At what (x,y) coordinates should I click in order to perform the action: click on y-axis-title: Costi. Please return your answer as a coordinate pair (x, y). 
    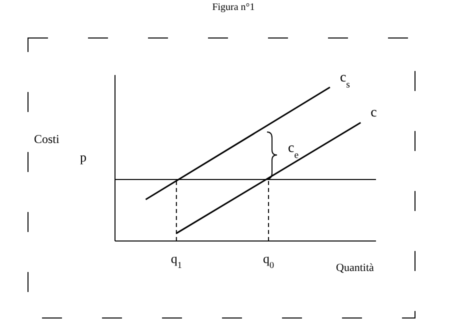
    Looking at the image, I should click on (47, 139).